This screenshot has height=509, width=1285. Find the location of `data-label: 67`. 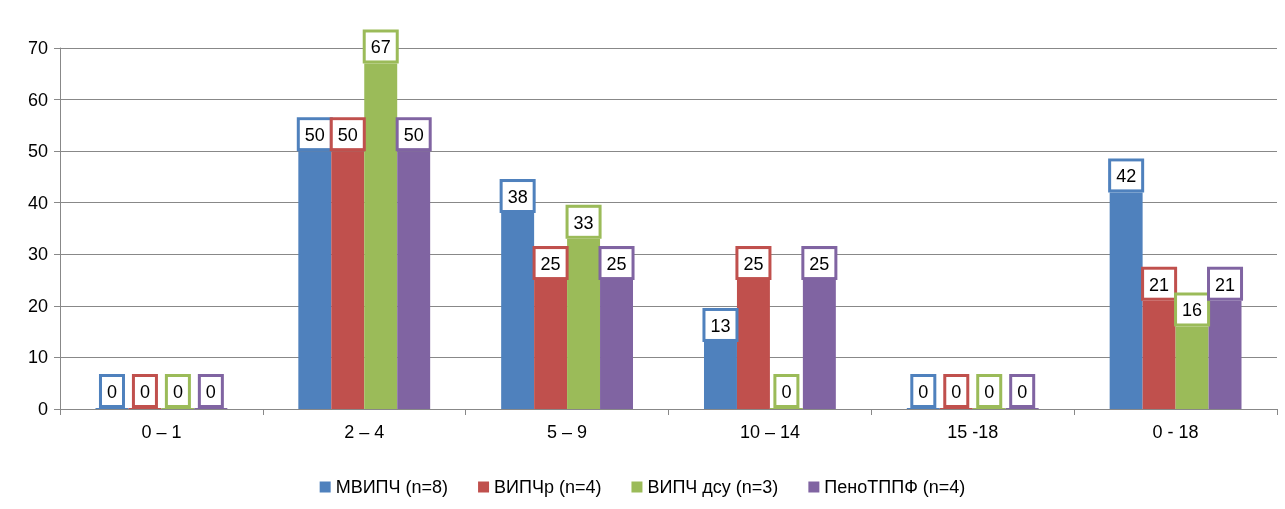

data-label: 67 is located at coordinates (380, 47).